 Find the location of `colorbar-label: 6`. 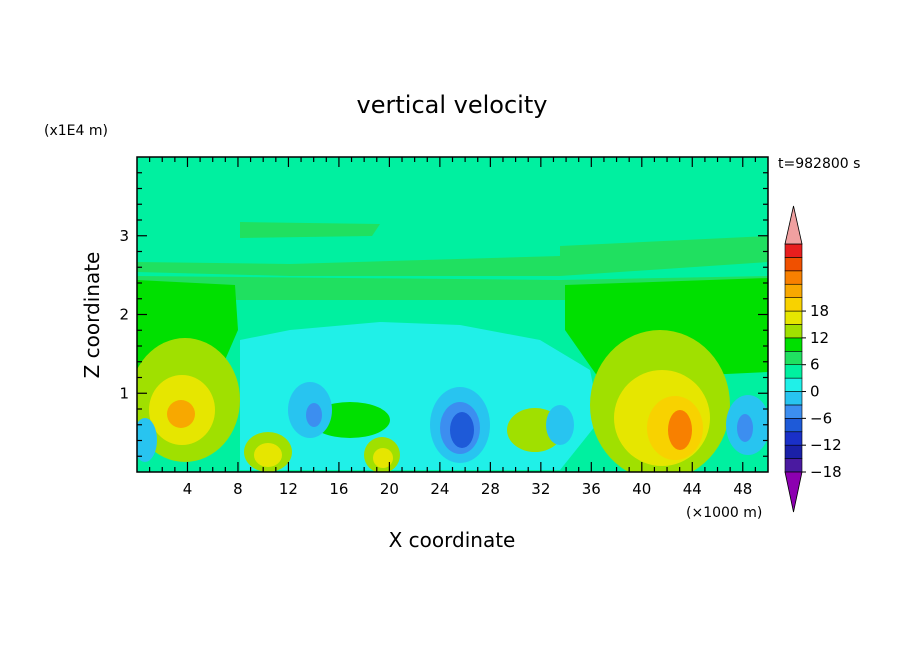

colorbar-label: 6 is located at coordinates (815, 365).